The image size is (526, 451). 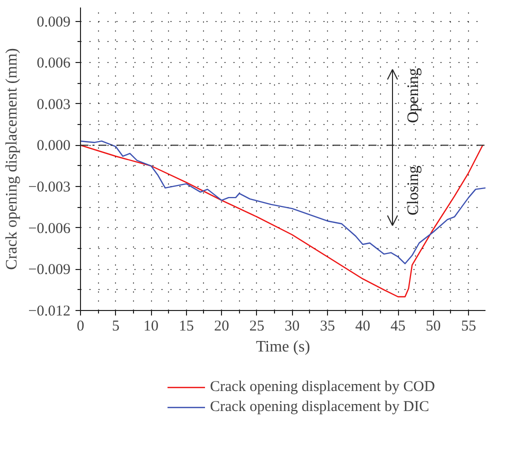 I want to click on x-tick-label: 20, so click(x=222, y=326).